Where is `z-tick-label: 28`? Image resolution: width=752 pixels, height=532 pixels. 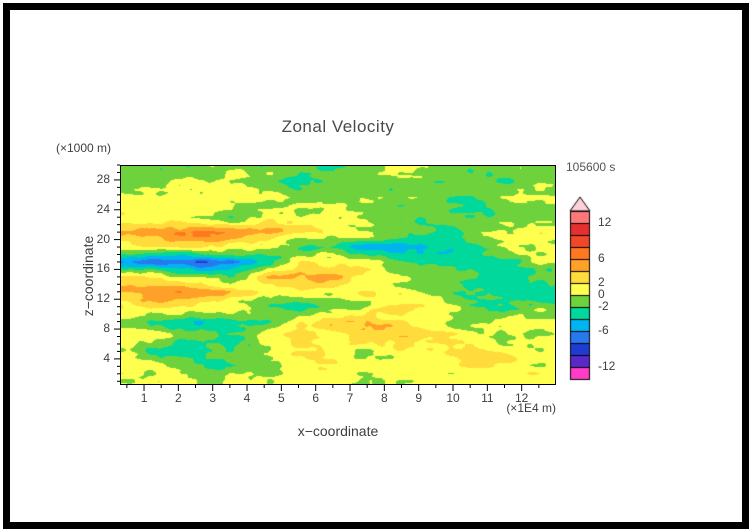 z-tick-label: 28 is located at coordinates (103, 178).